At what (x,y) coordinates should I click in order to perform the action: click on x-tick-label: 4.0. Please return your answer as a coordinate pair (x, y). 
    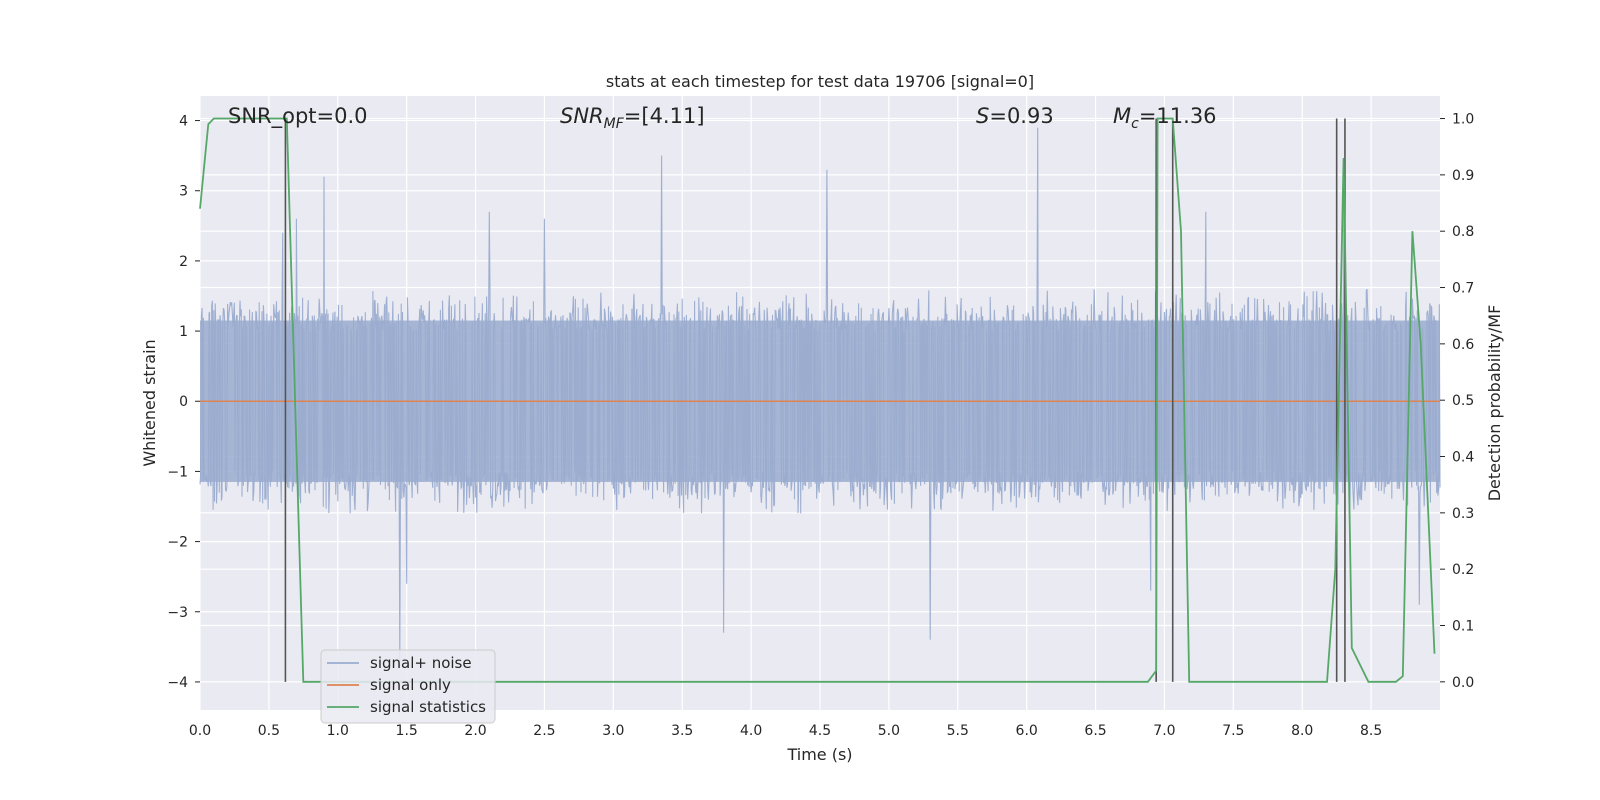
    Looking at the image, I should click on (751, 731).